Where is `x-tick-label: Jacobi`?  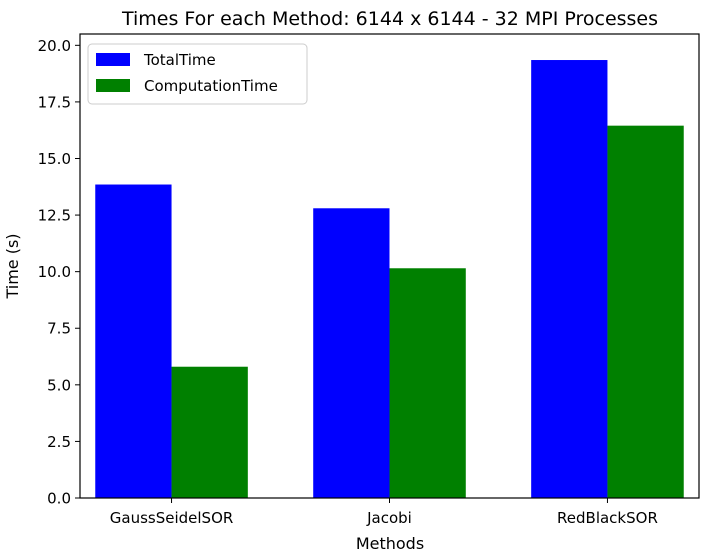 x-tick-label: Jacobi is located at coordinates (389, 518).